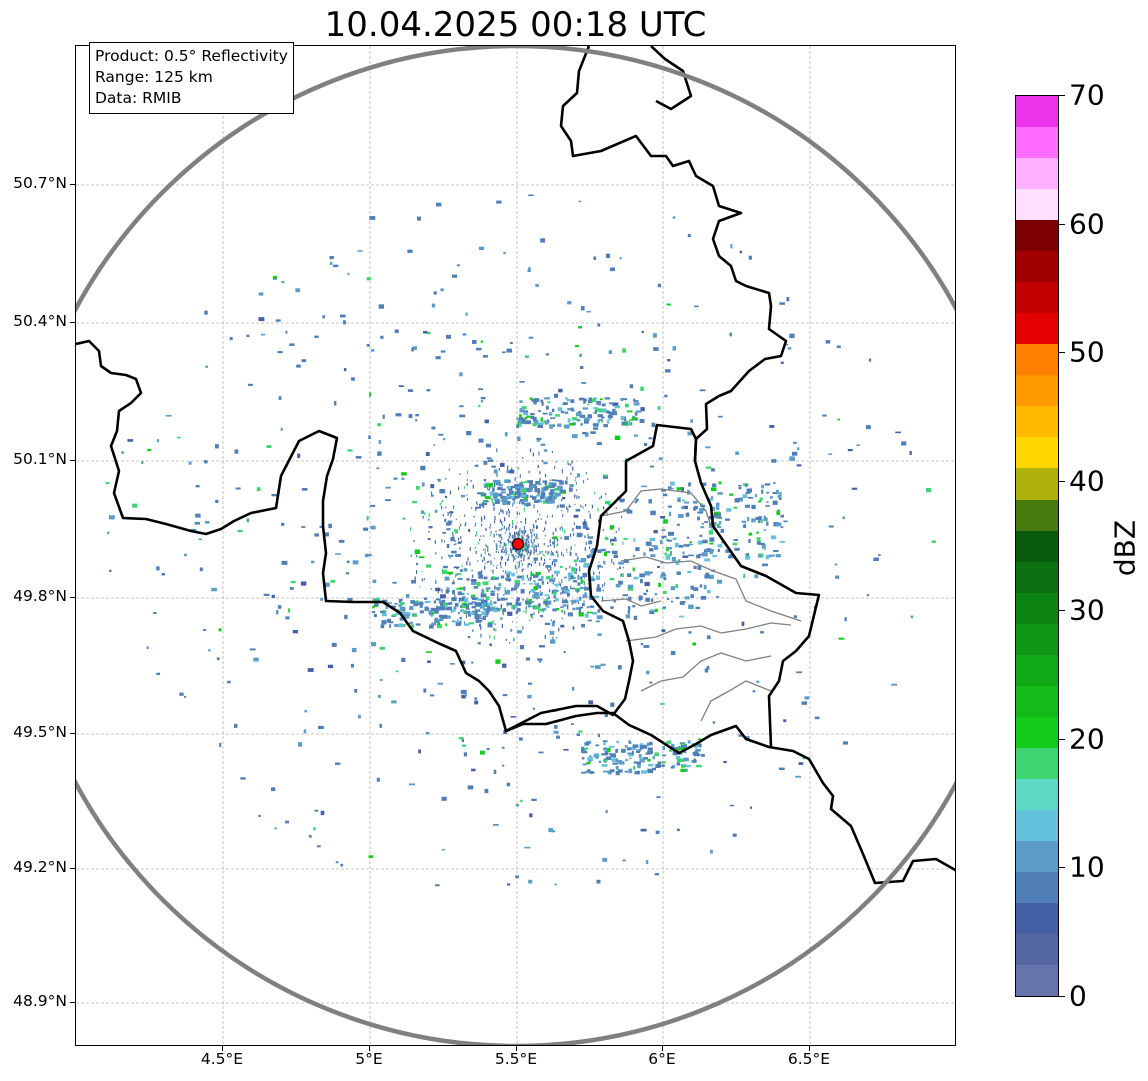  I want to click on colorbar-tick-label: 30, so click(1087, 610).